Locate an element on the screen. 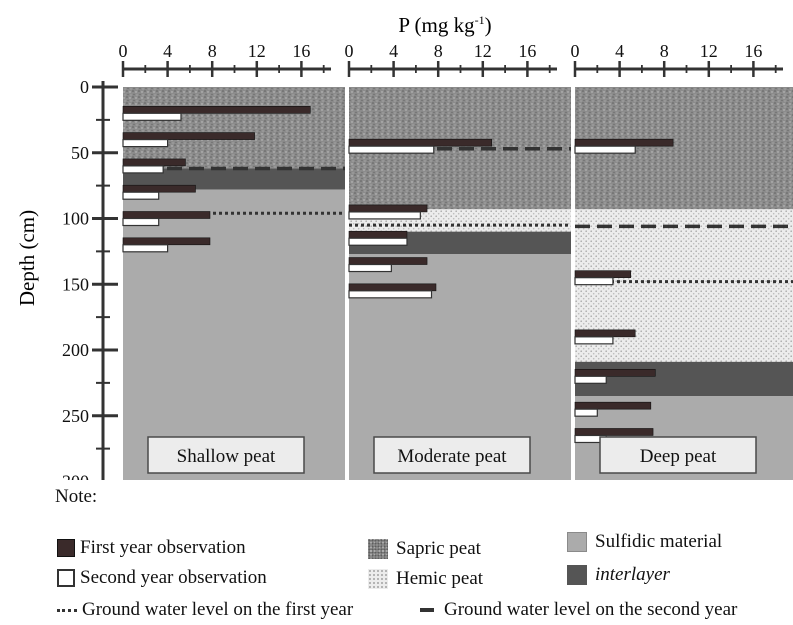 The height and width of the screenshot is (625, 793). dotted-line-icon is located at coordinates (67, 610).